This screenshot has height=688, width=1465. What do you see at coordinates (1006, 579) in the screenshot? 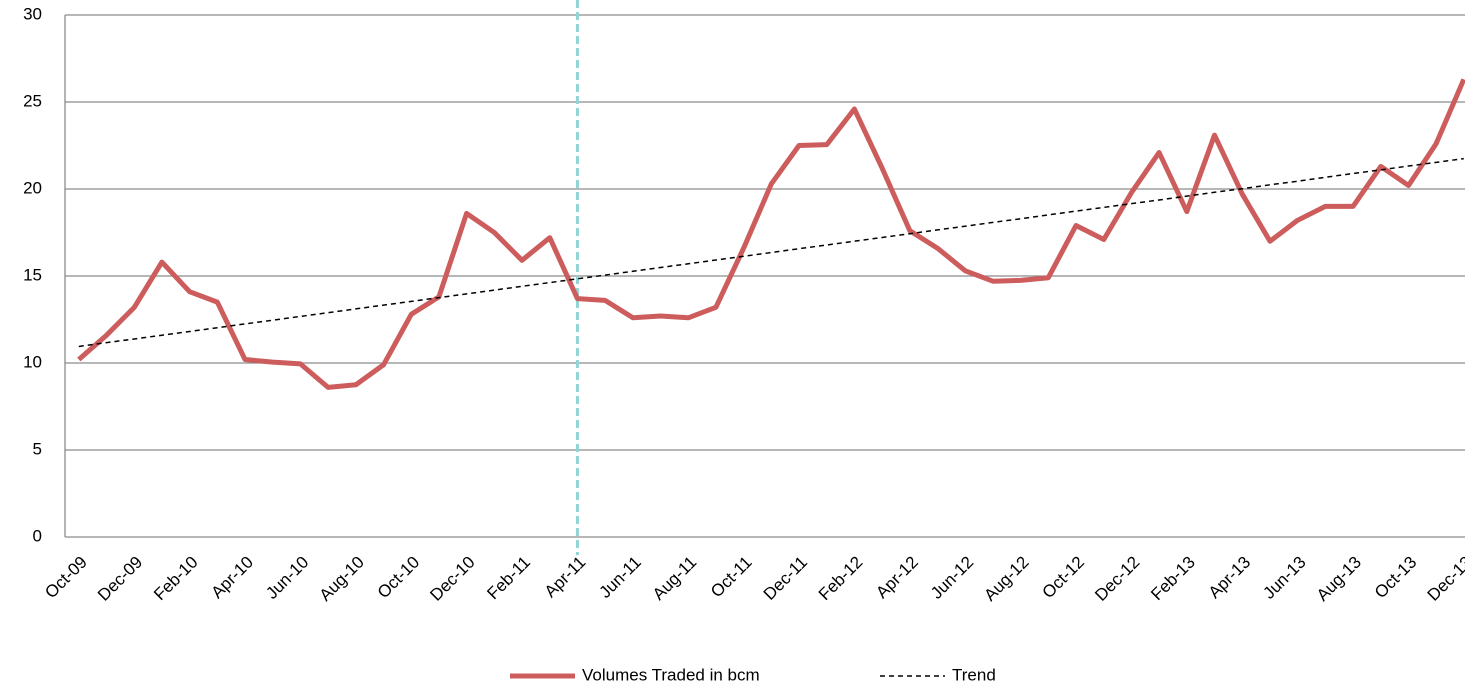
I see `x-tick-label: Aug-12` at bounding box center [1006, 579].